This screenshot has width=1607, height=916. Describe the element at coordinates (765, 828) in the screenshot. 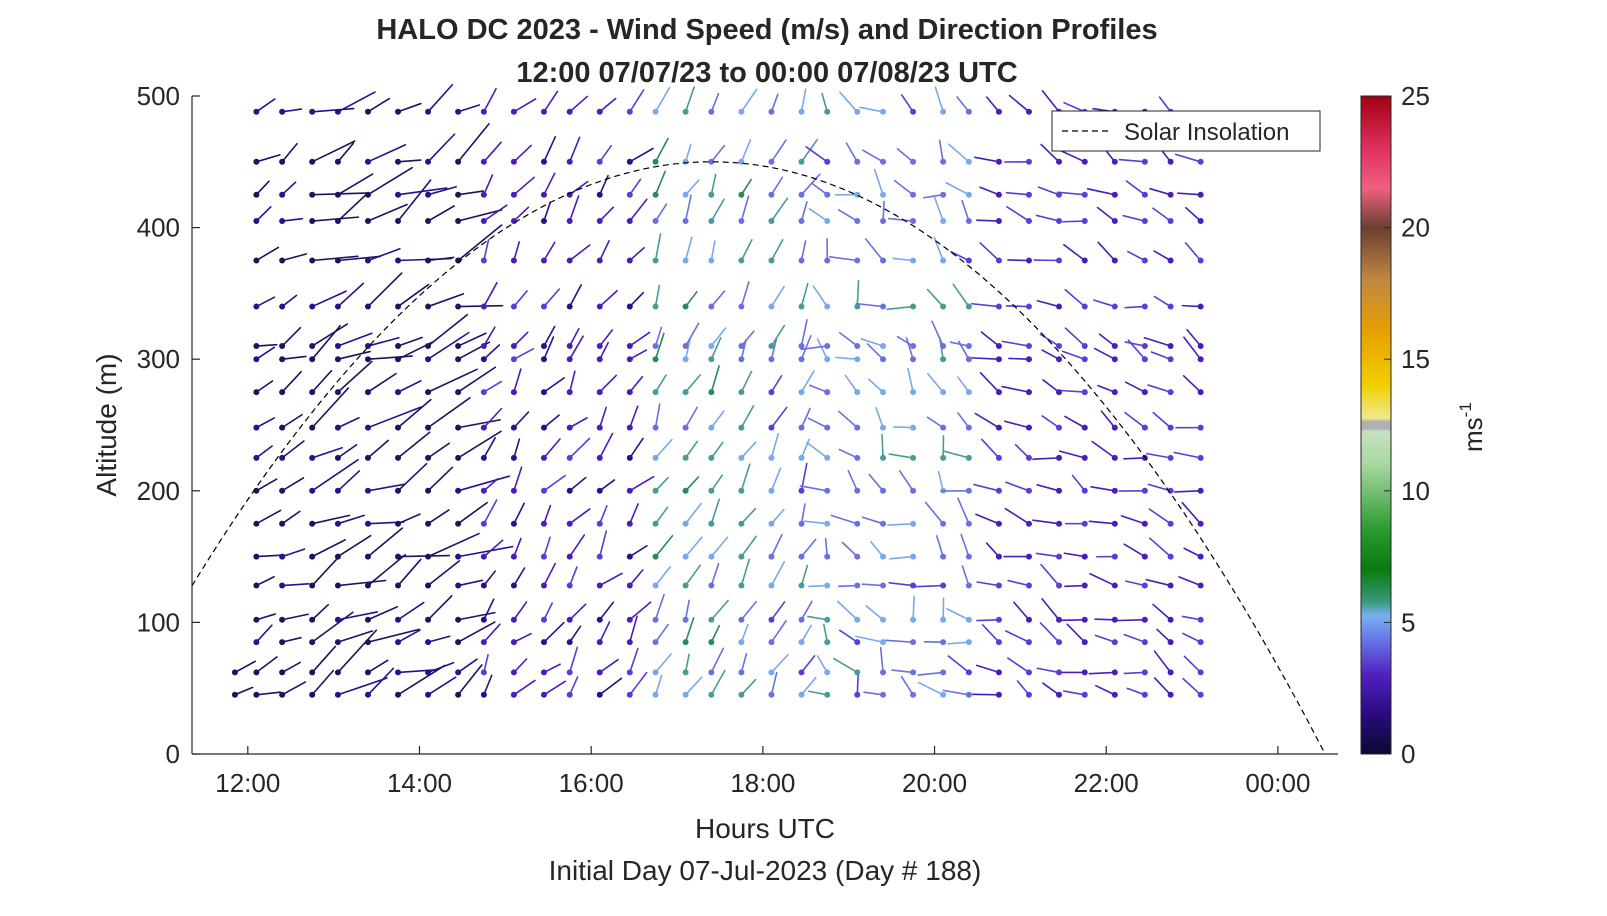

I see `x-axis-label: Hours UTC` at that location.